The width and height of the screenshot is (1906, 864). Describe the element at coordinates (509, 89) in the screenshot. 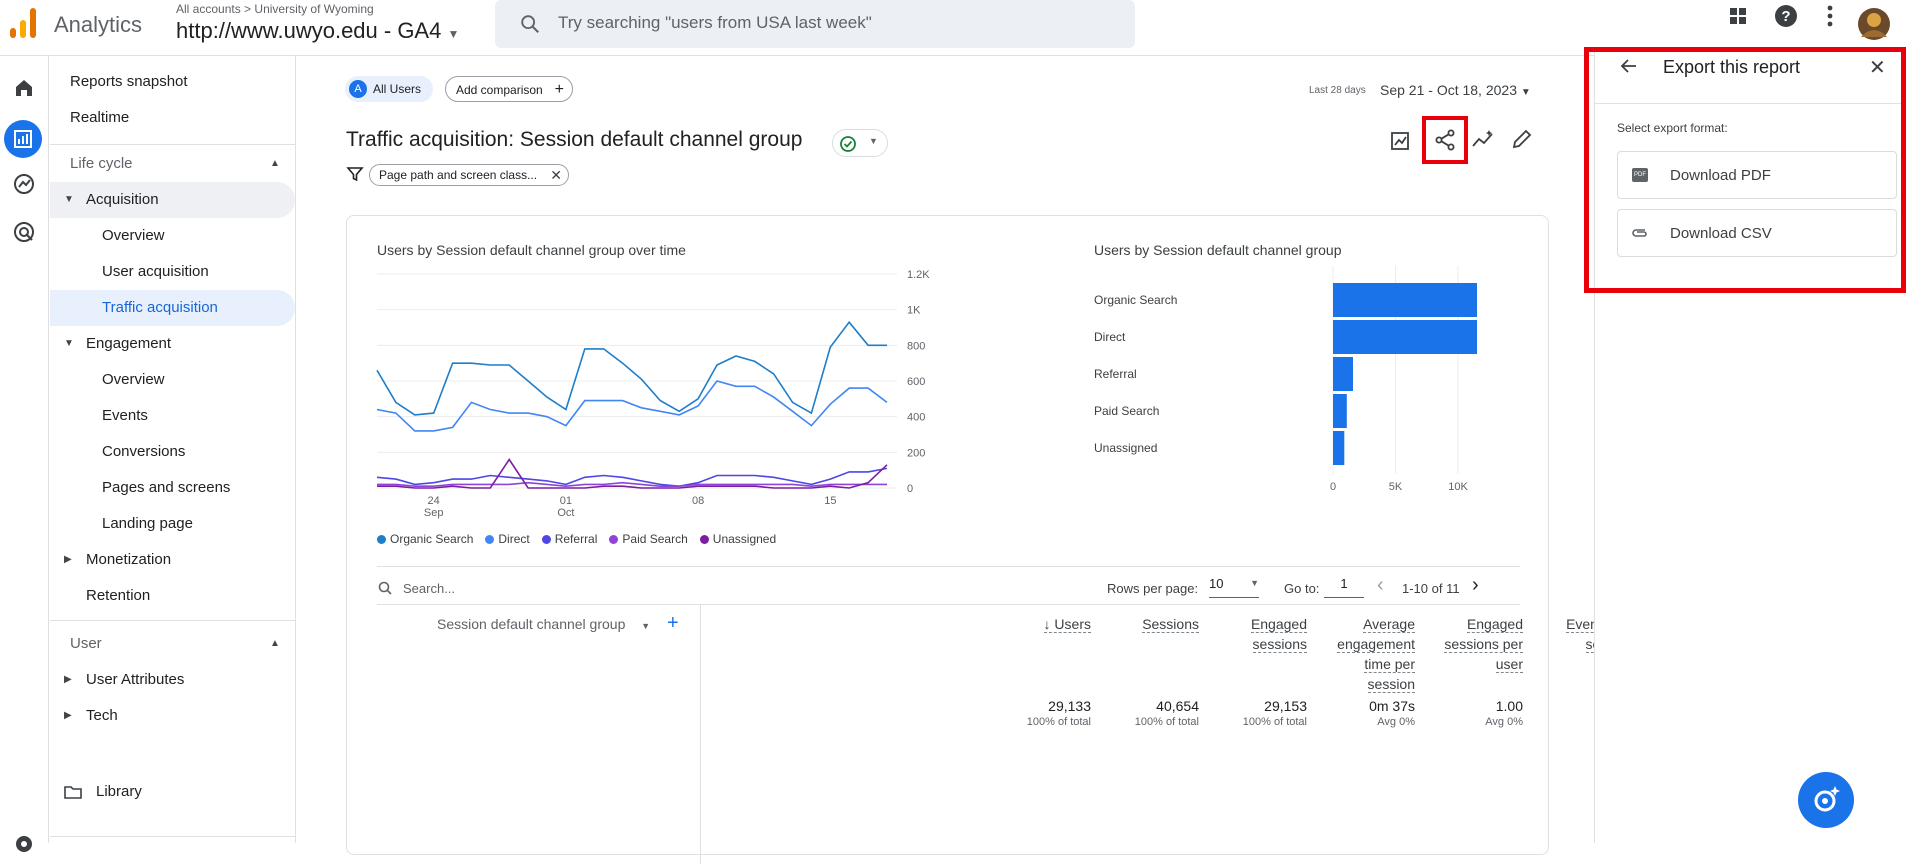

I see `add-comparison-button: Add comparison +` at that location.